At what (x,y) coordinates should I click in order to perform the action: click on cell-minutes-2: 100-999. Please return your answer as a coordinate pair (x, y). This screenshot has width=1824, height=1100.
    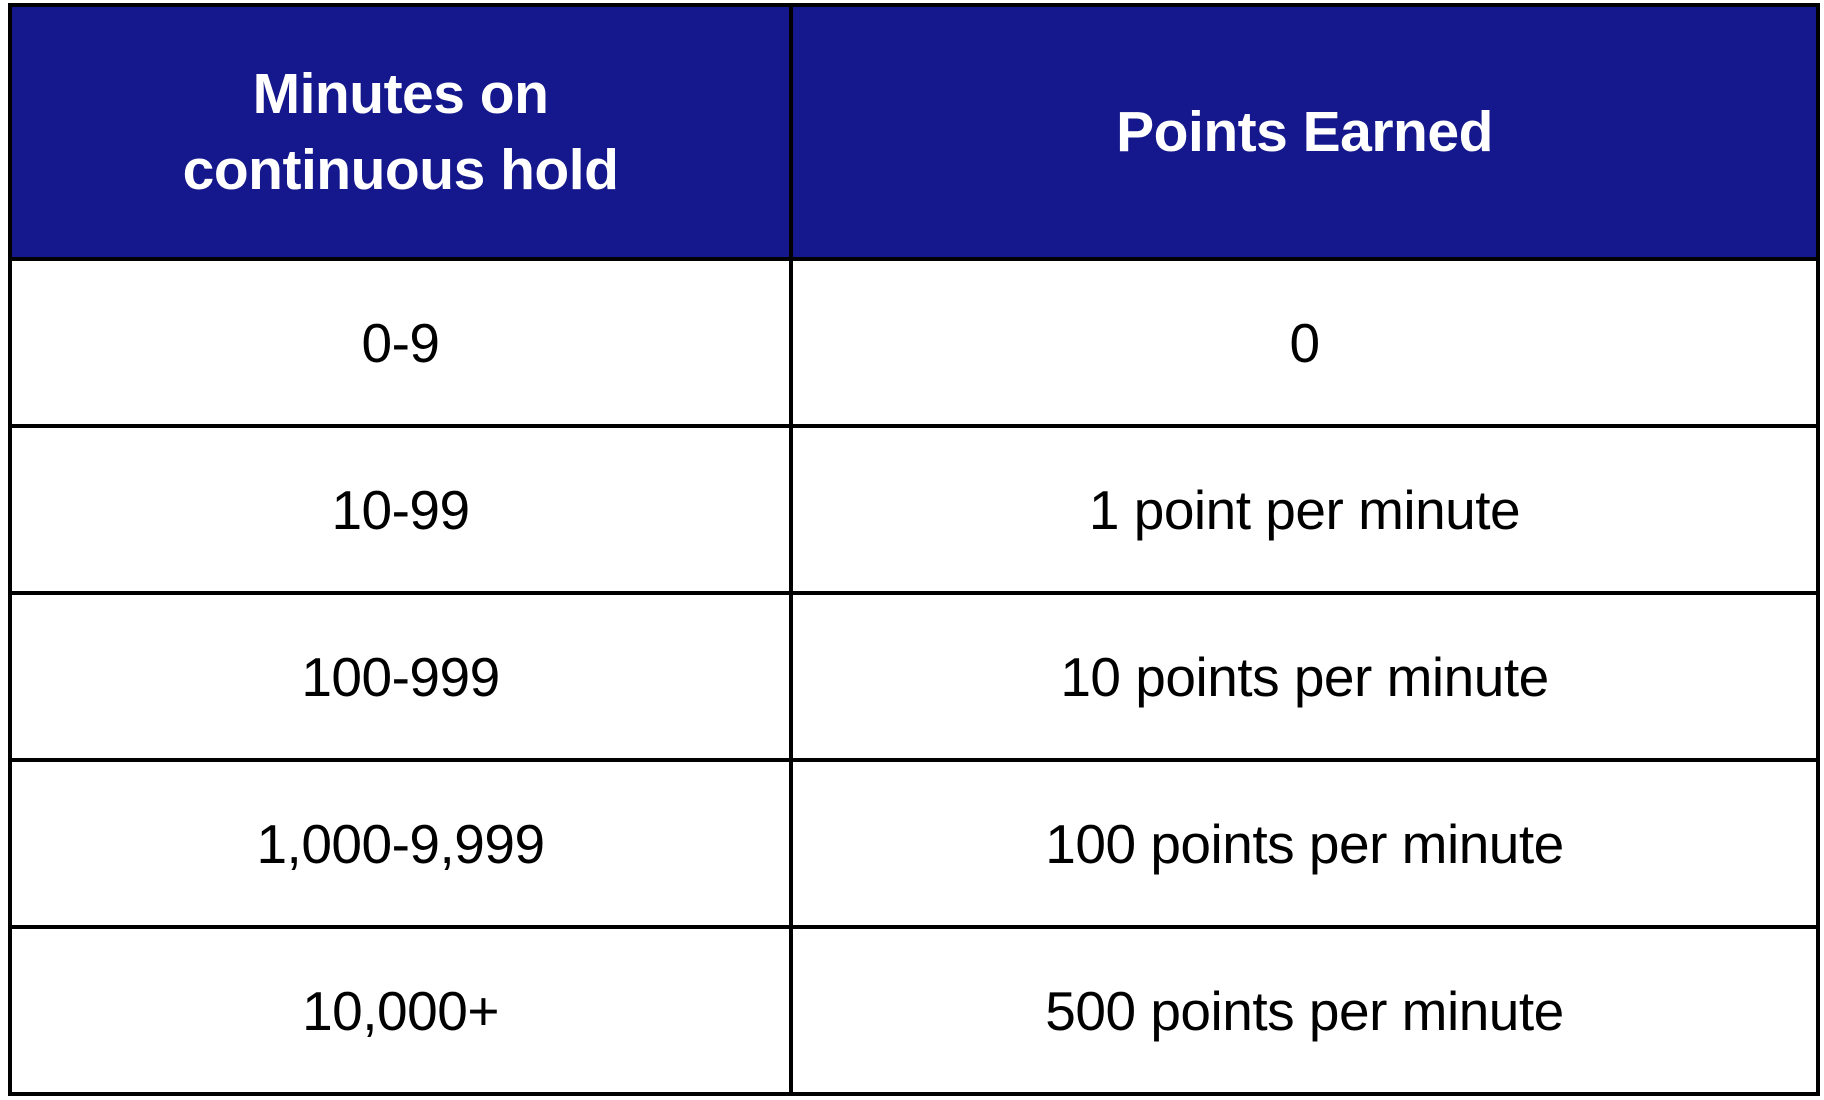
    Looking at the image, I should click on (400, 676).